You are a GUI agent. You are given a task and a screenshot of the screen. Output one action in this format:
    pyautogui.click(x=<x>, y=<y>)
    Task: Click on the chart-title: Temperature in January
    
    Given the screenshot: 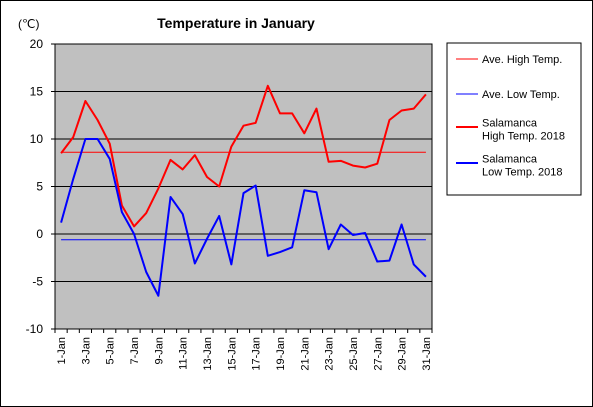 What is the action you would take?
    pyautogui.click(x=236, y=23)
    